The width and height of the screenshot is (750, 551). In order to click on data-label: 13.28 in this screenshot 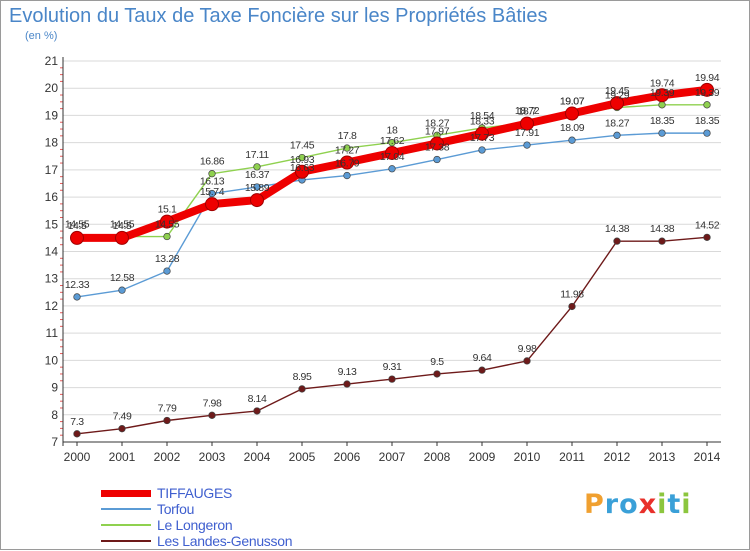, I will do `click(167, 259)`.